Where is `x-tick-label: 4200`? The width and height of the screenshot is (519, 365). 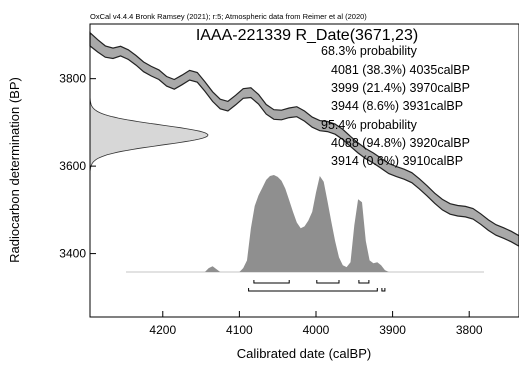 x-tick-label: 4200 is located at coordinates (162, 330).